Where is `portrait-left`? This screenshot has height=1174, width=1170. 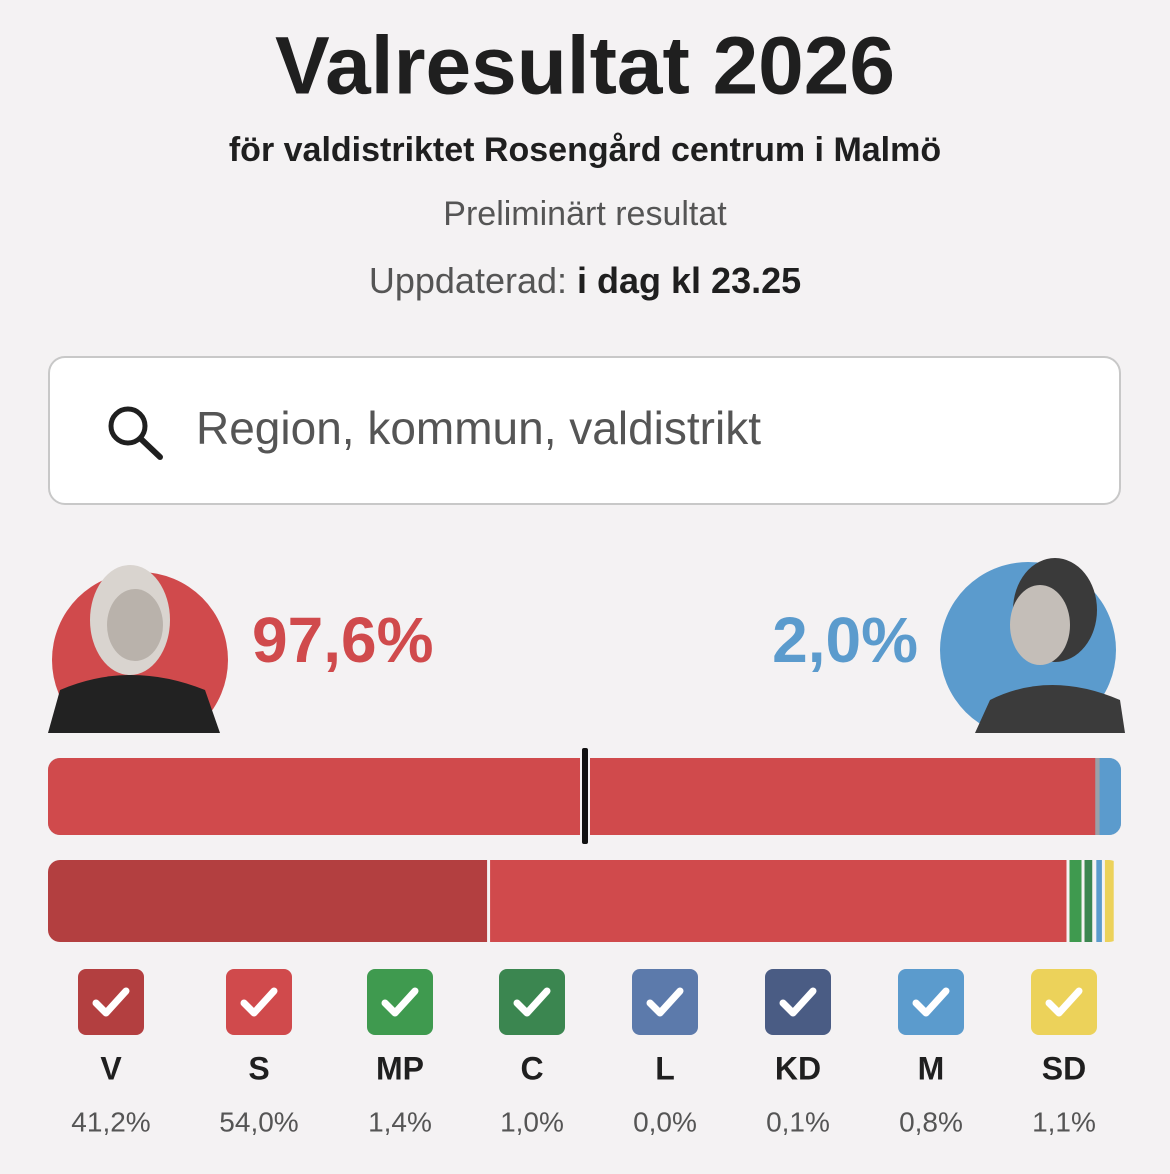
portrait-left is located at coordinates (138, 649).